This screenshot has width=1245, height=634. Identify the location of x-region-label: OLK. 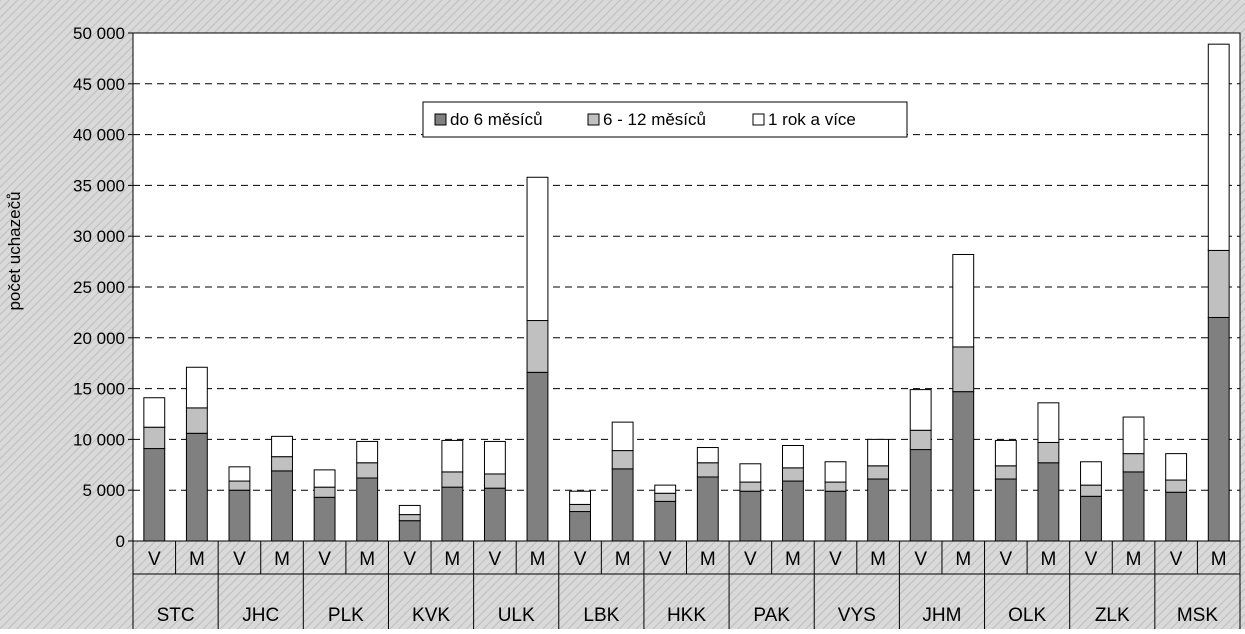
(1027, 615).